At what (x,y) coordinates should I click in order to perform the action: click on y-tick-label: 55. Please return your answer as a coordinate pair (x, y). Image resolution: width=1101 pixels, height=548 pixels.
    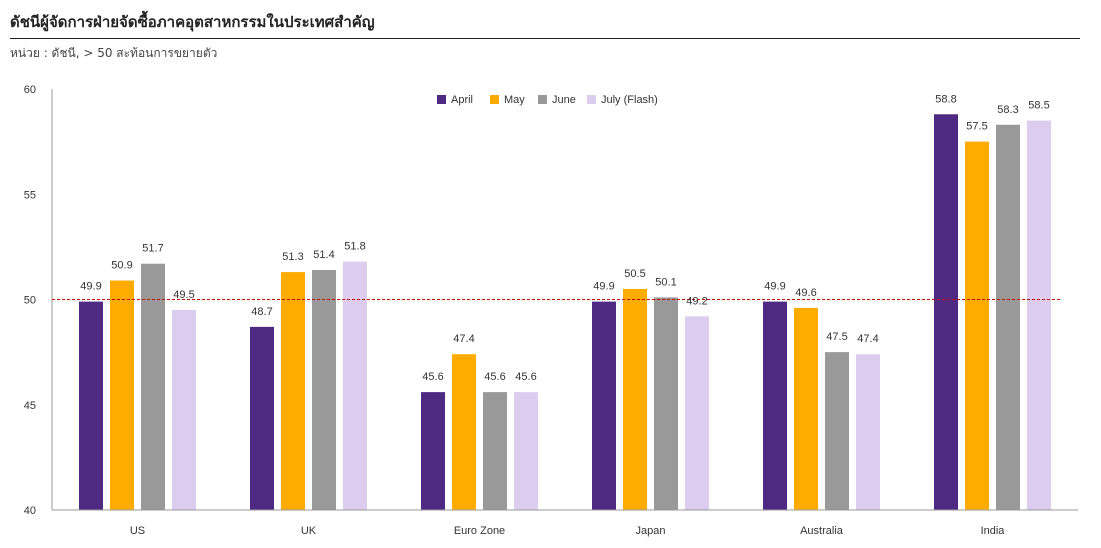
    Looking at the image, I should click on (30, 195).